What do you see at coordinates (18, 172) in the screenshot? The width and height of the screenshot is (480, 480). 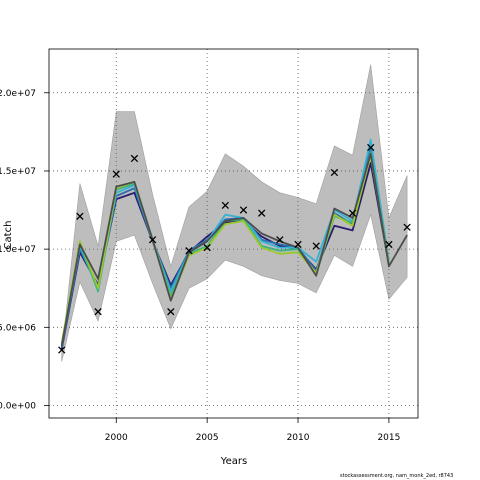 I see `y-tick-label: 1.5e+07` at bounding box center [18, 172].